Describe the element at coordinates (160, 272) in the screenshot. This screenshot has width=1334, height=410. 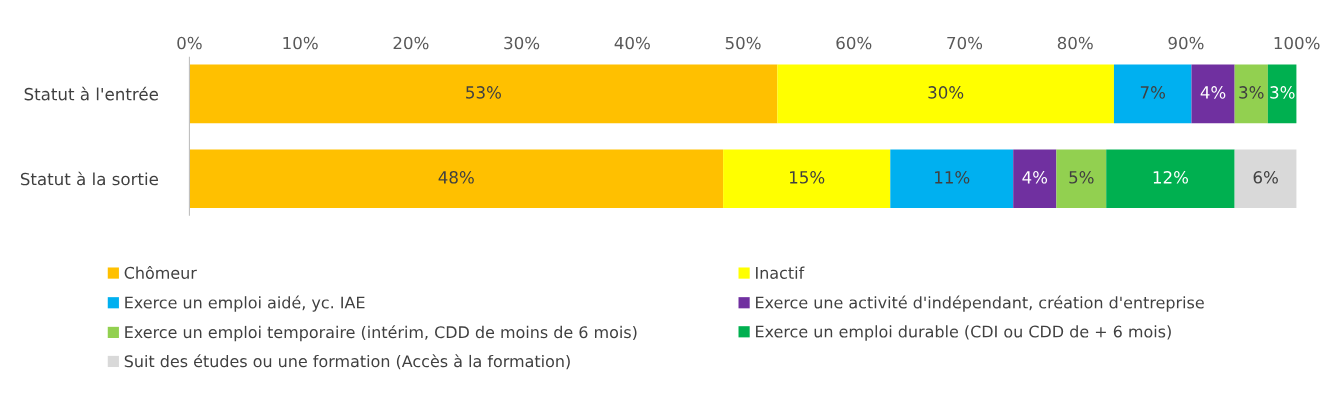
I see `legend-label: Chômeur` at that location.